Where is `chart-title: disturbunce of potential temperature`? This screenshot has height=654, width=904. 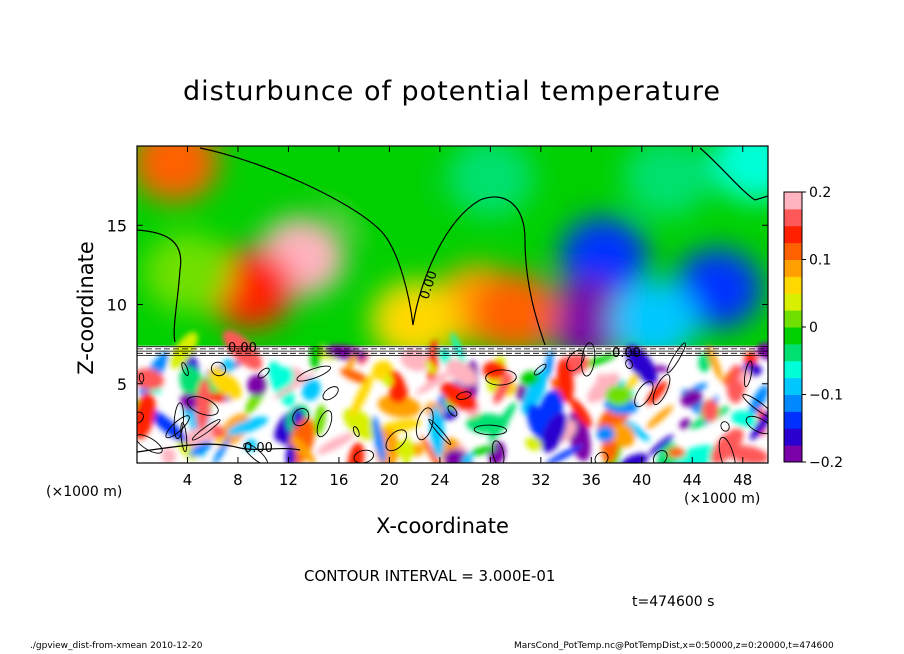 chart-title: disturbunce of potential temperature is located at coordinates (452, 91).